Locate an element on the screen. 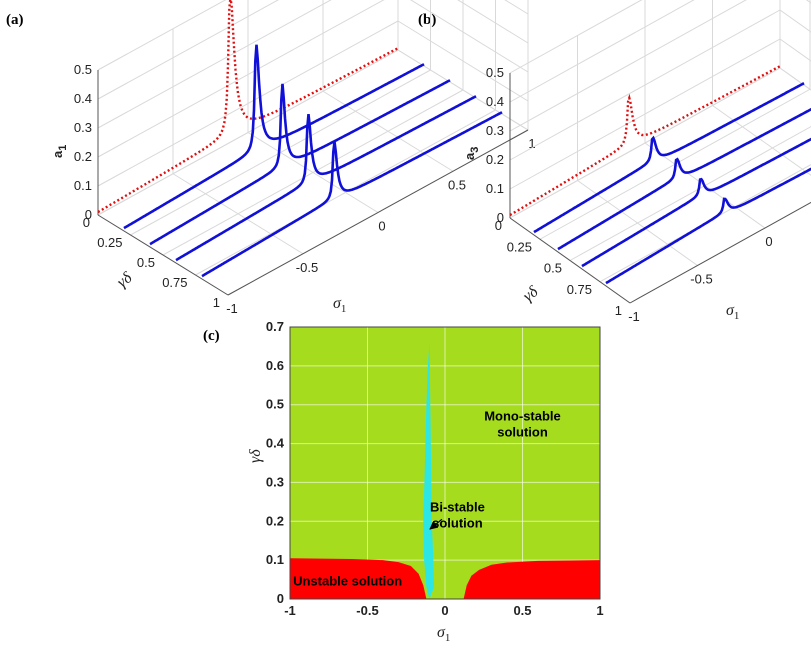 The height and width of the screenshot is (650, 811). z-tick-label: 0 is located at coordinates (88, 214).